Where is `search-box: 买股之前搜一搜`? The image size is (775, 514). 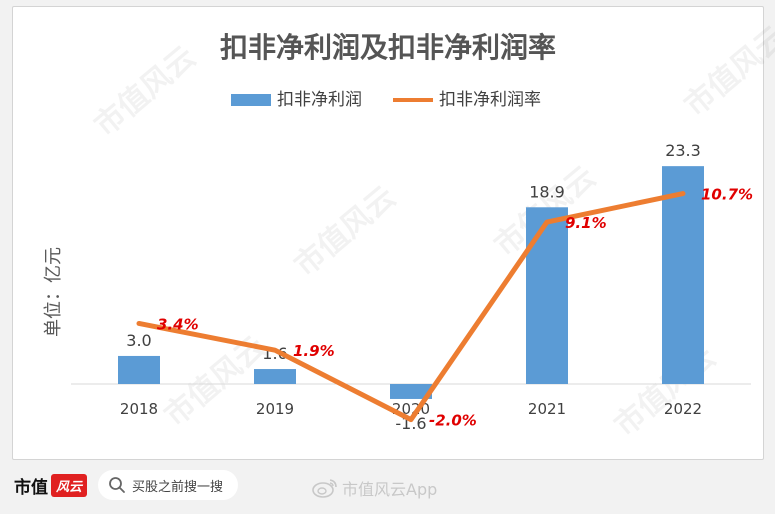
search-box: 买股之前搜一搜 is located at coordinates (168, 485).